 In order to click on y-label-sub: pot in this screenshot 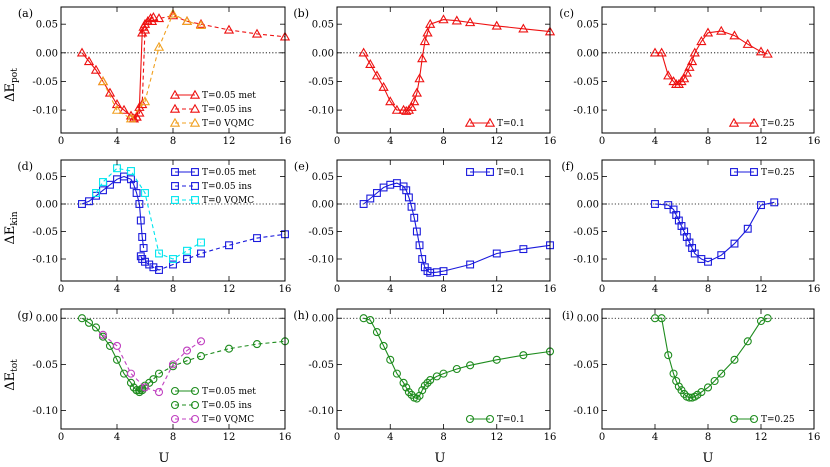, I will do `click(15, 75)`.